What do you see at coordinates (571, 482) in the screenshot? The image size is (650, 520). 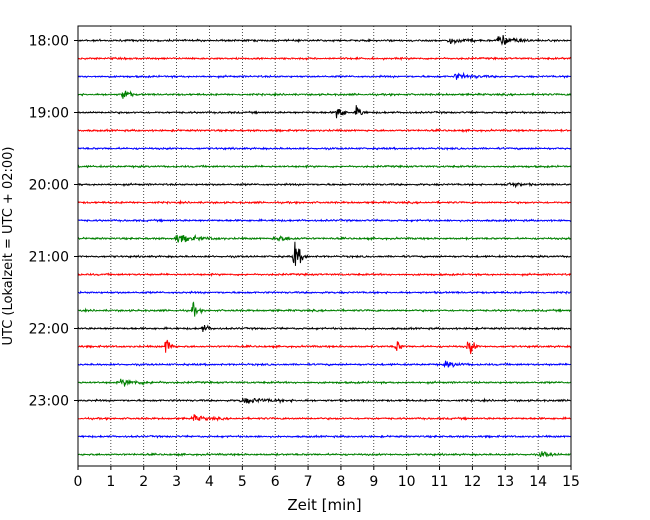 I see `x-tick-label: 15` at bounding box center [571, 482].